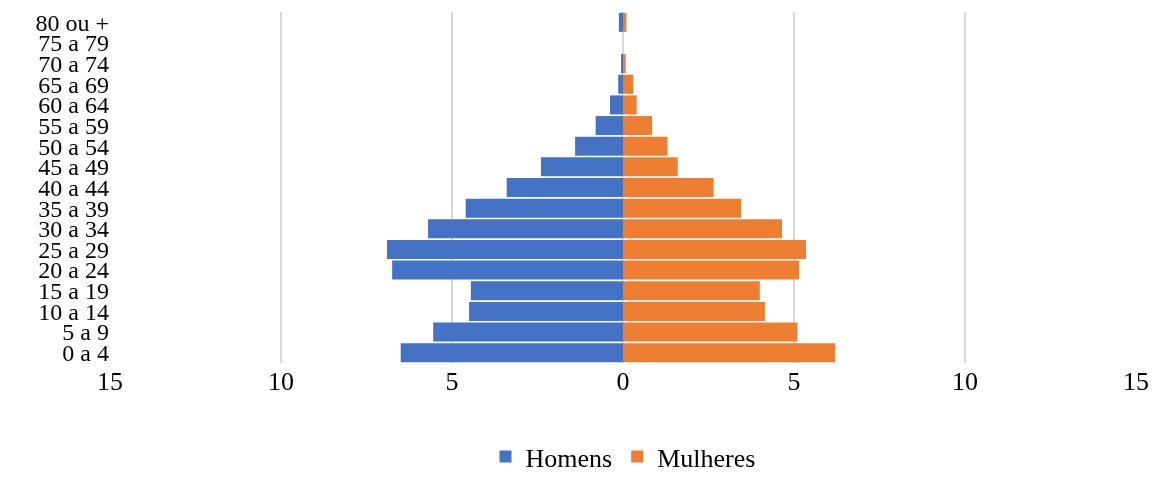 The image size is (1159, 490). Describe the element at coordinates (623, 381) in the screenshot. I see `x-tick-label: 0` at that location.